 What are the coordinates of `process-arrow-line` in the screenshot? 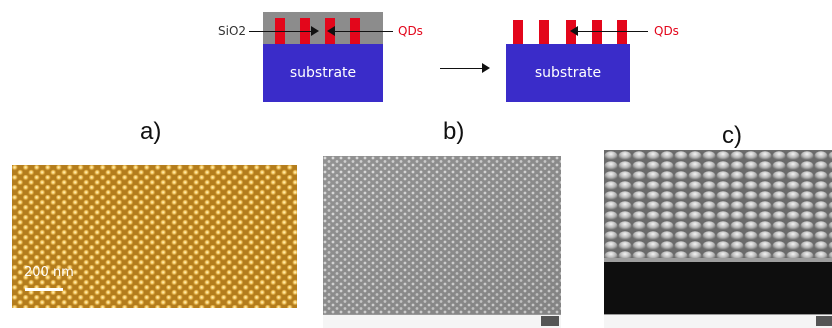 It's located at (461, 68).